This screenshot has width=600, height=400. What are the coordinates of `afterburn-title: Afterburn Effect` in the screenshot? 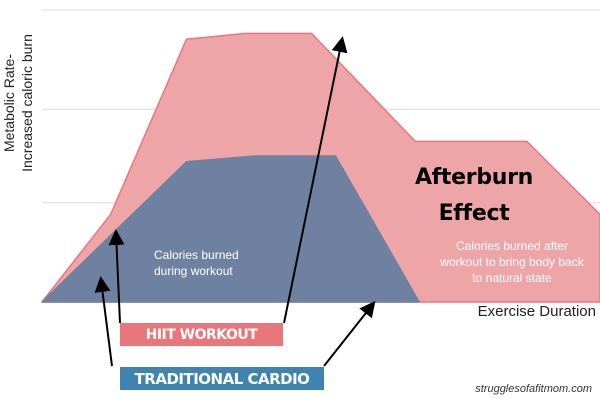 It's located at (474, 195).